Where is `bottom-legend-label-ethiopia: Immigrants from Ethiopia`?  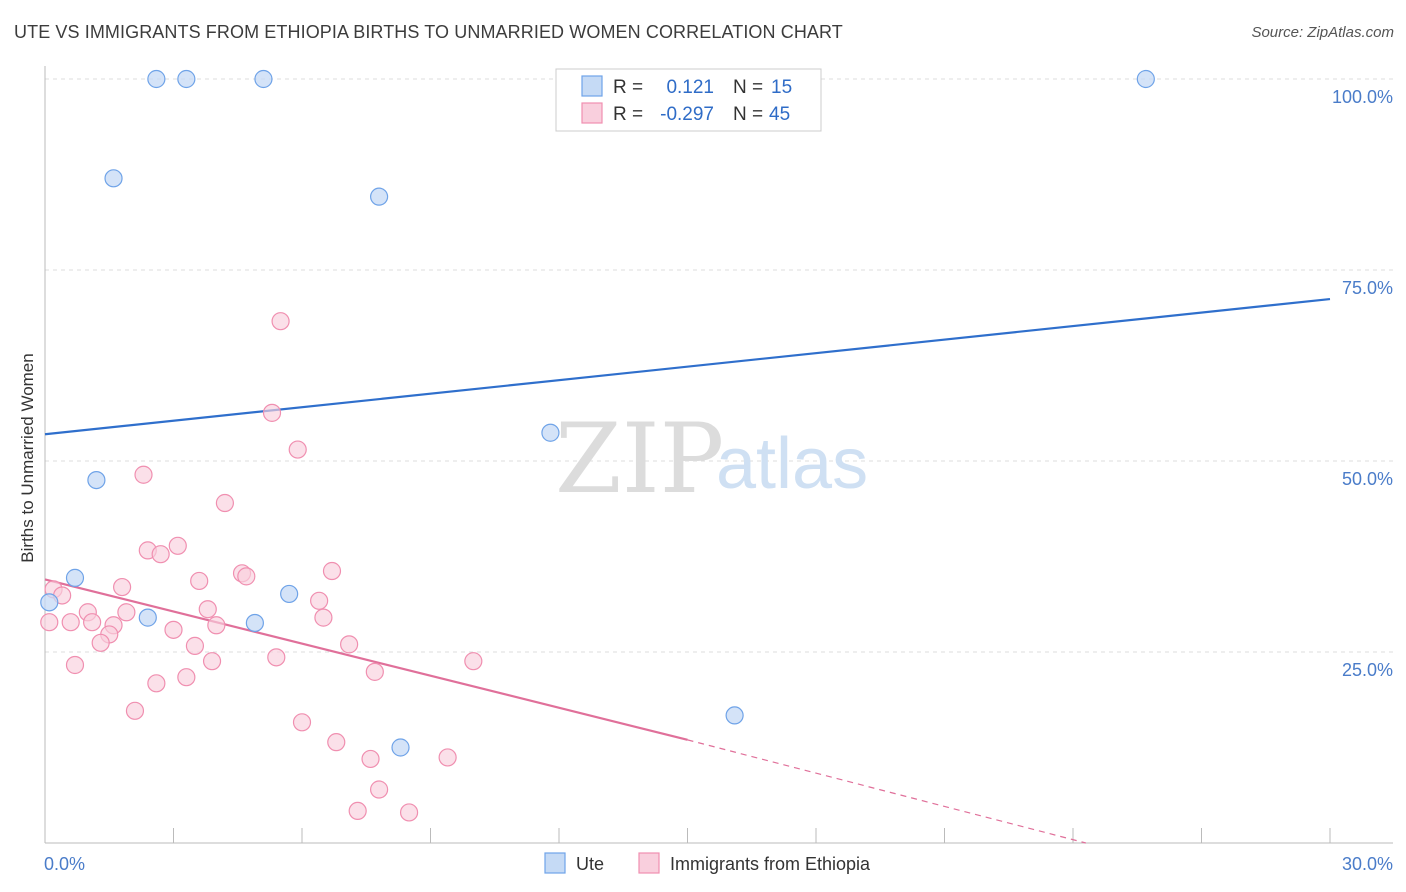
bottom-legend-label-ethiopia: Immigrants from Ethiopia is located at coordinates (770, 864).